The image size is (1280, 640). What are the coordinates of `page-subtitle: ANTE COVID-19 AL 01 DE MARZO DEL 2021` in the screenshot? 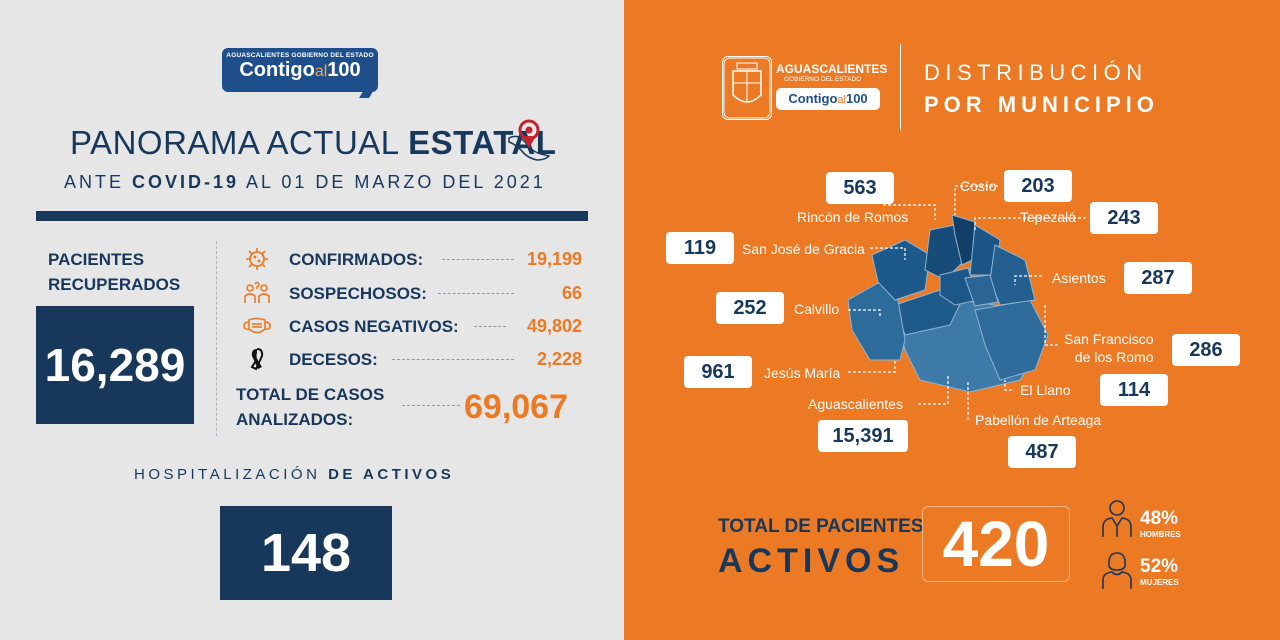 It's located at (305, 182).